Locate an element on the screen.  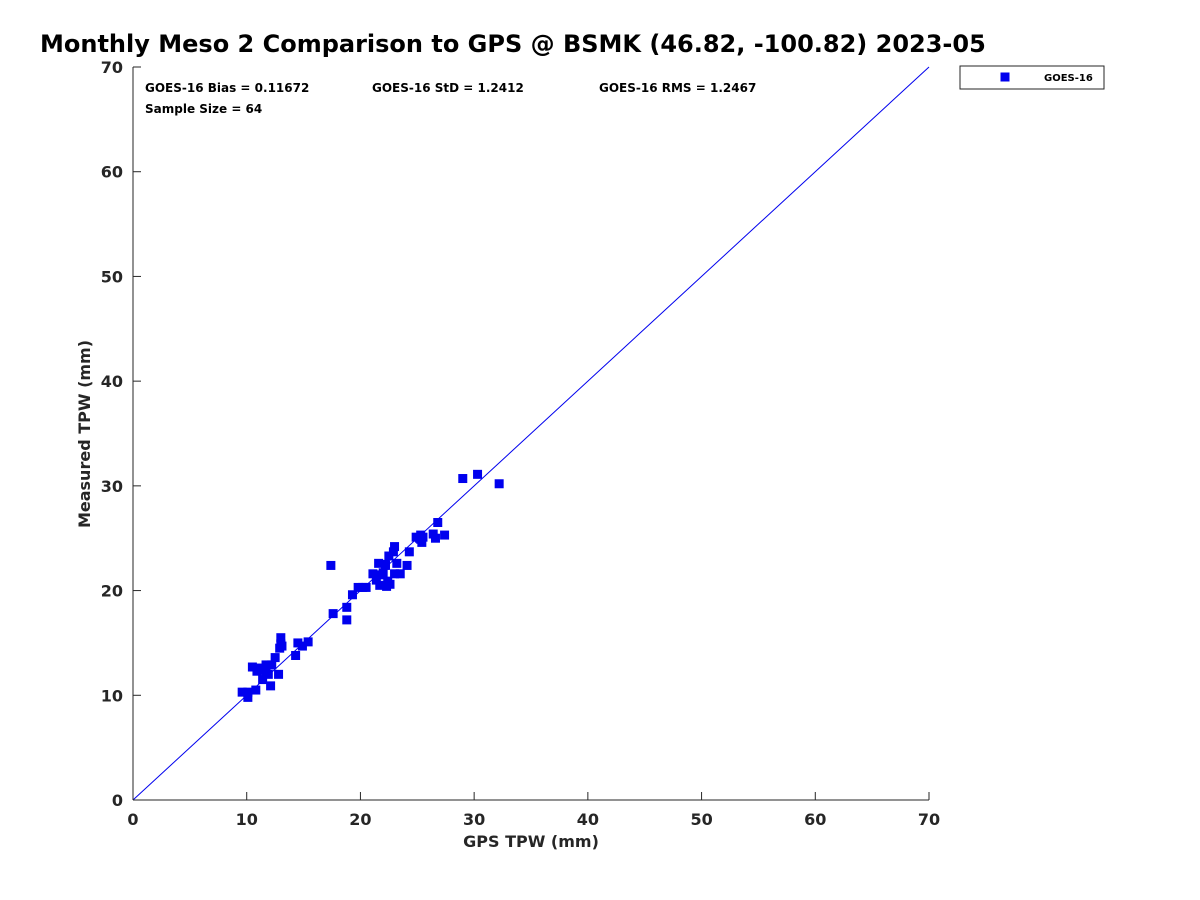
legend: GOES-16 is located at coordinates (1032, 77).